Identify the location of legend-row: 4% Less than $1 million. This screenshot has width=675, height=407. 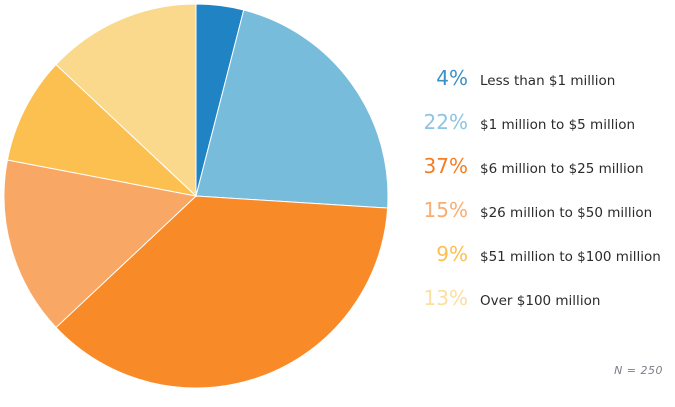
(539, 80).